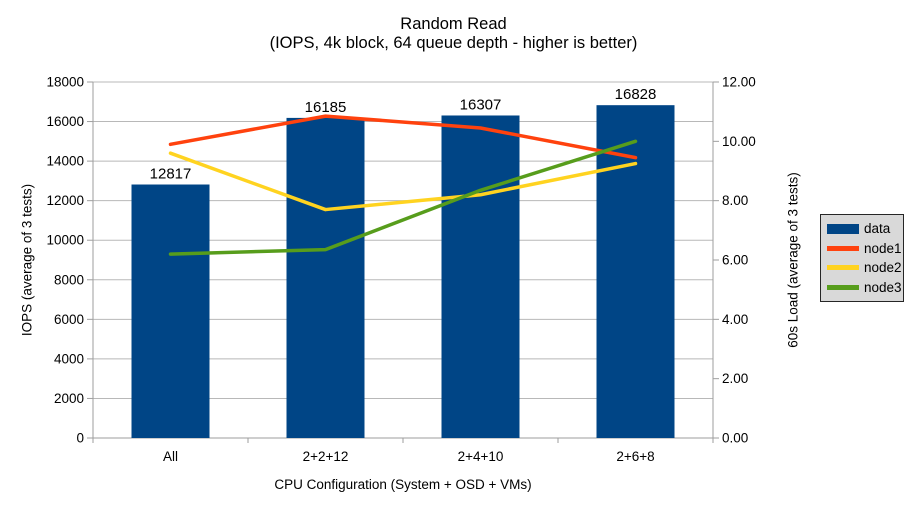 The height and width of the screenshot is (510, 907). I want to click on y-tick-label-left: 2000, so click(69, 398).